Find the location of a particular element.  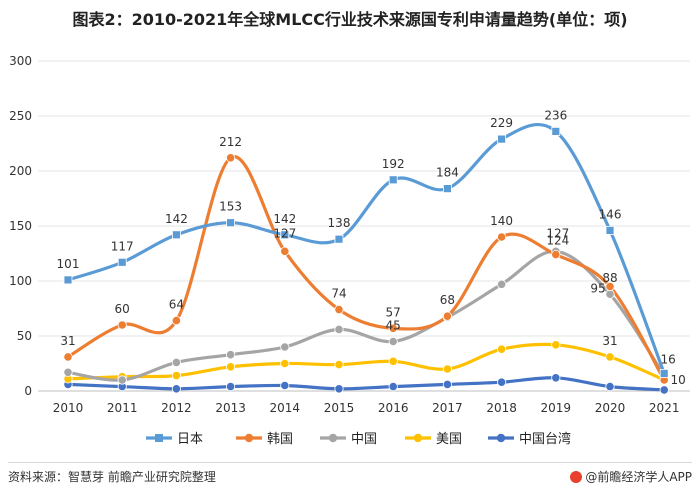

y-tick-label: 200 is located at coordinates (20, 171).